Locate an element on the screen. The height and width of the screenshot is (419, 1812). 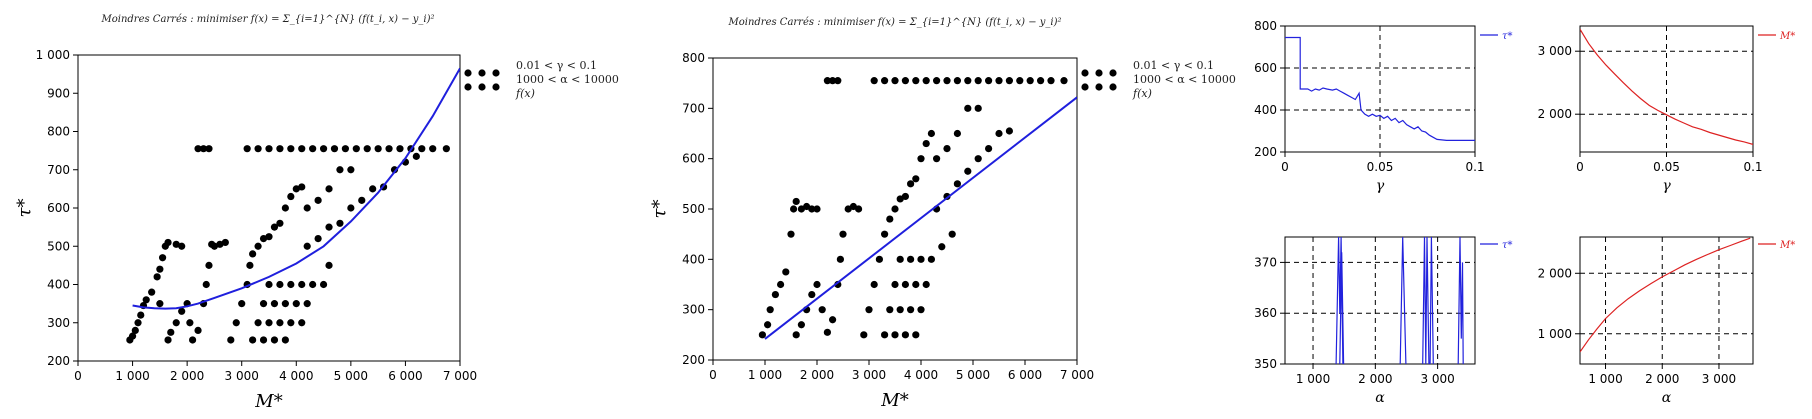
y-tick-label: 700 is located at coordinates (693, 108).